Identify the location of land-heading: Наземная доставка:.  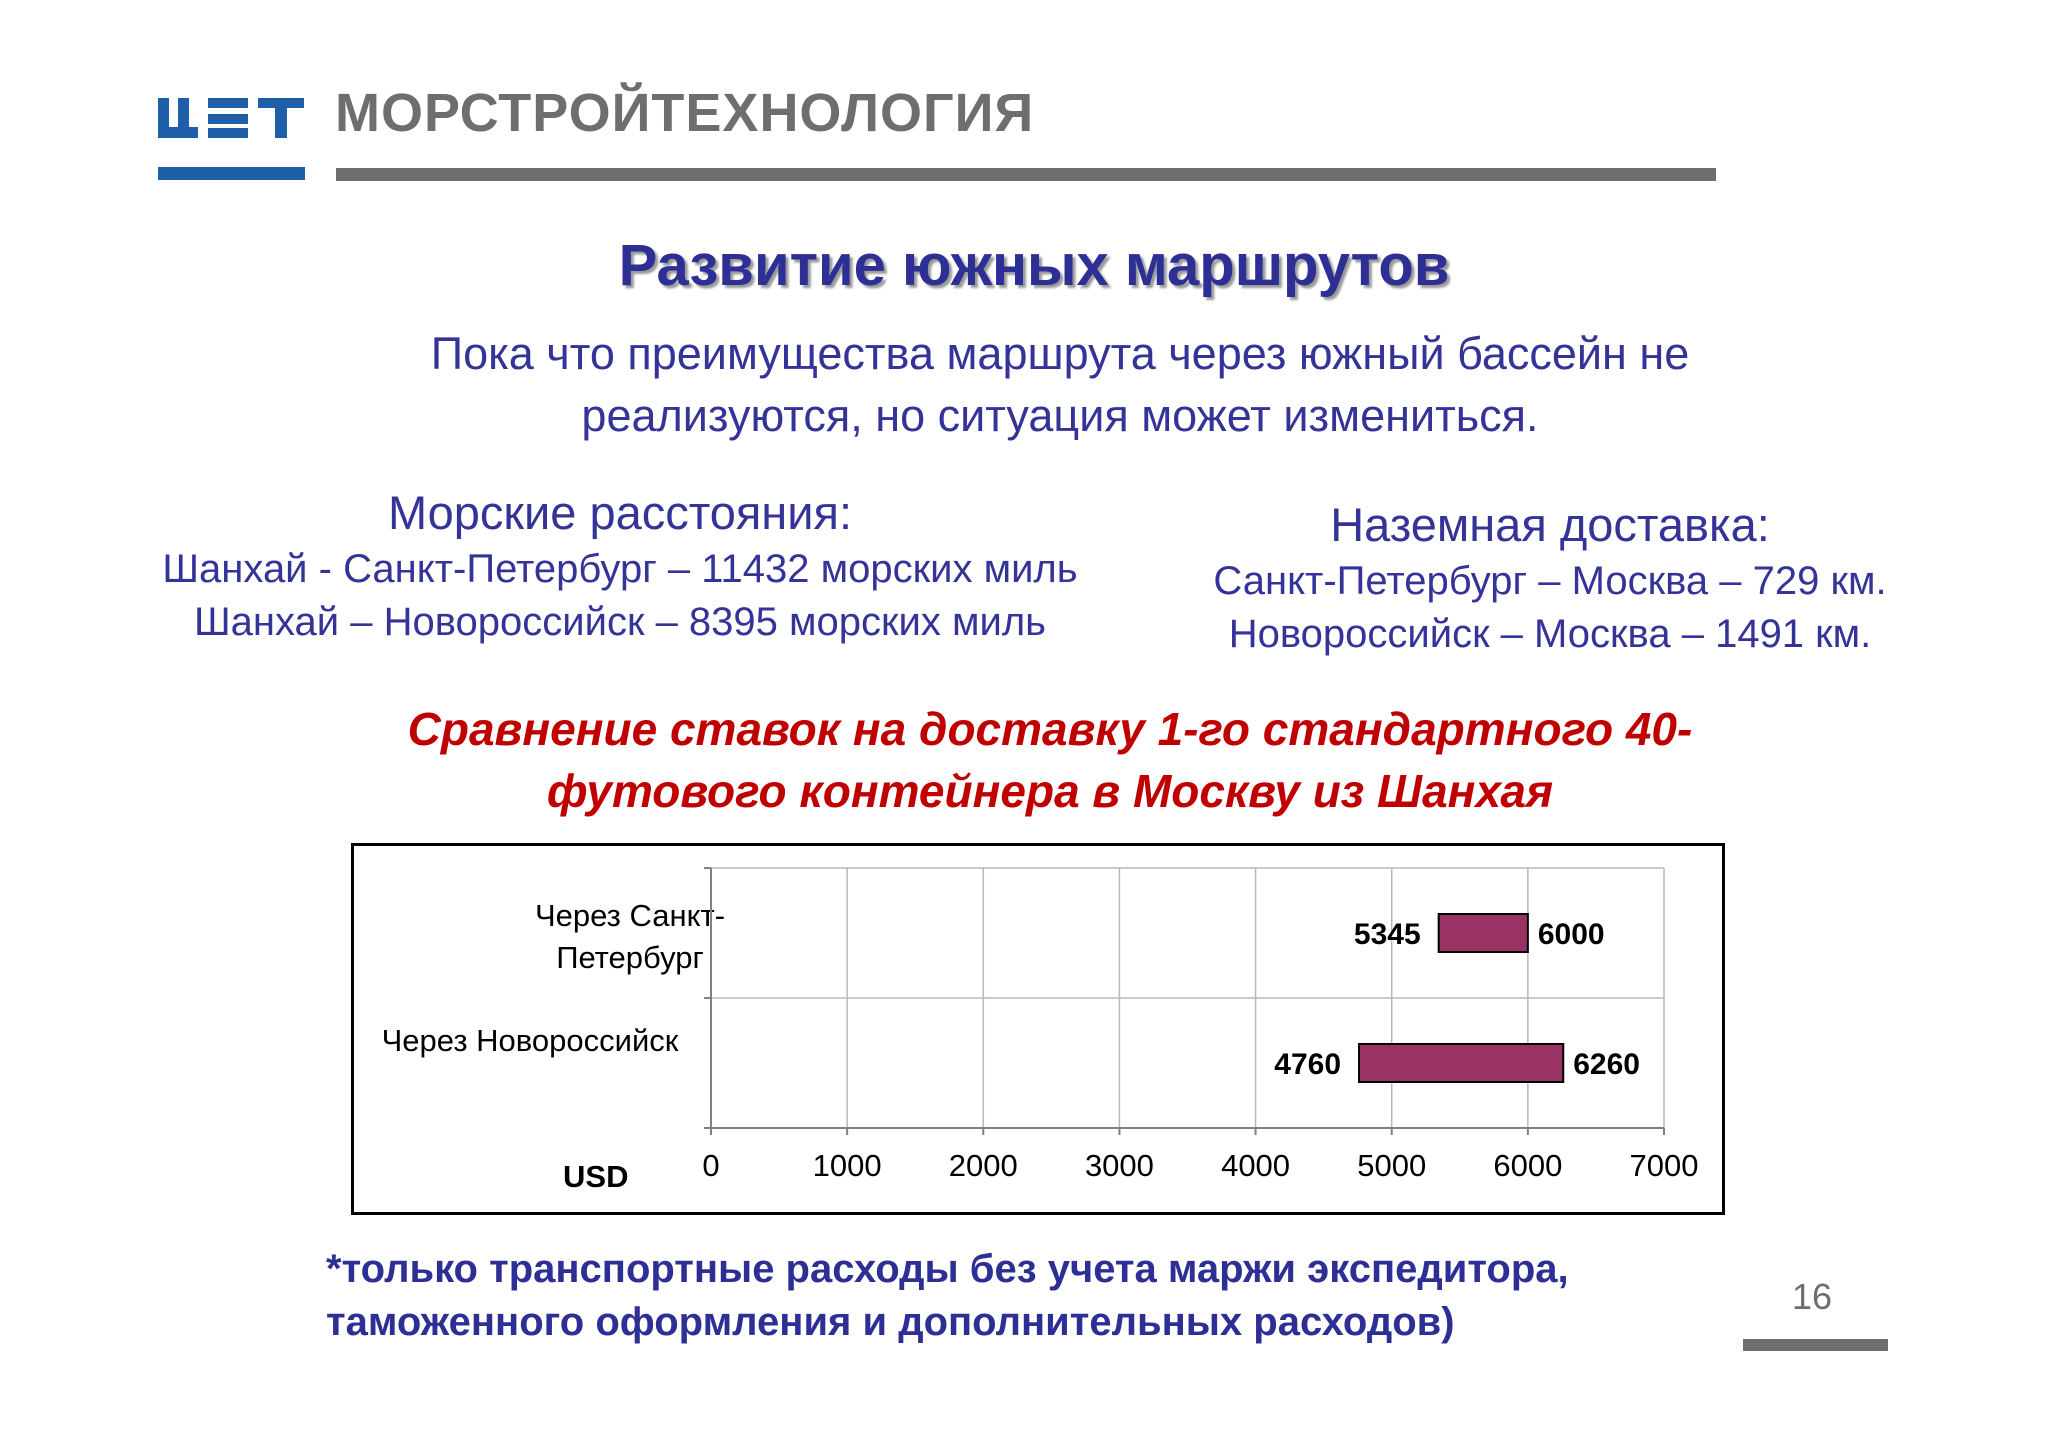
(1550, 524).